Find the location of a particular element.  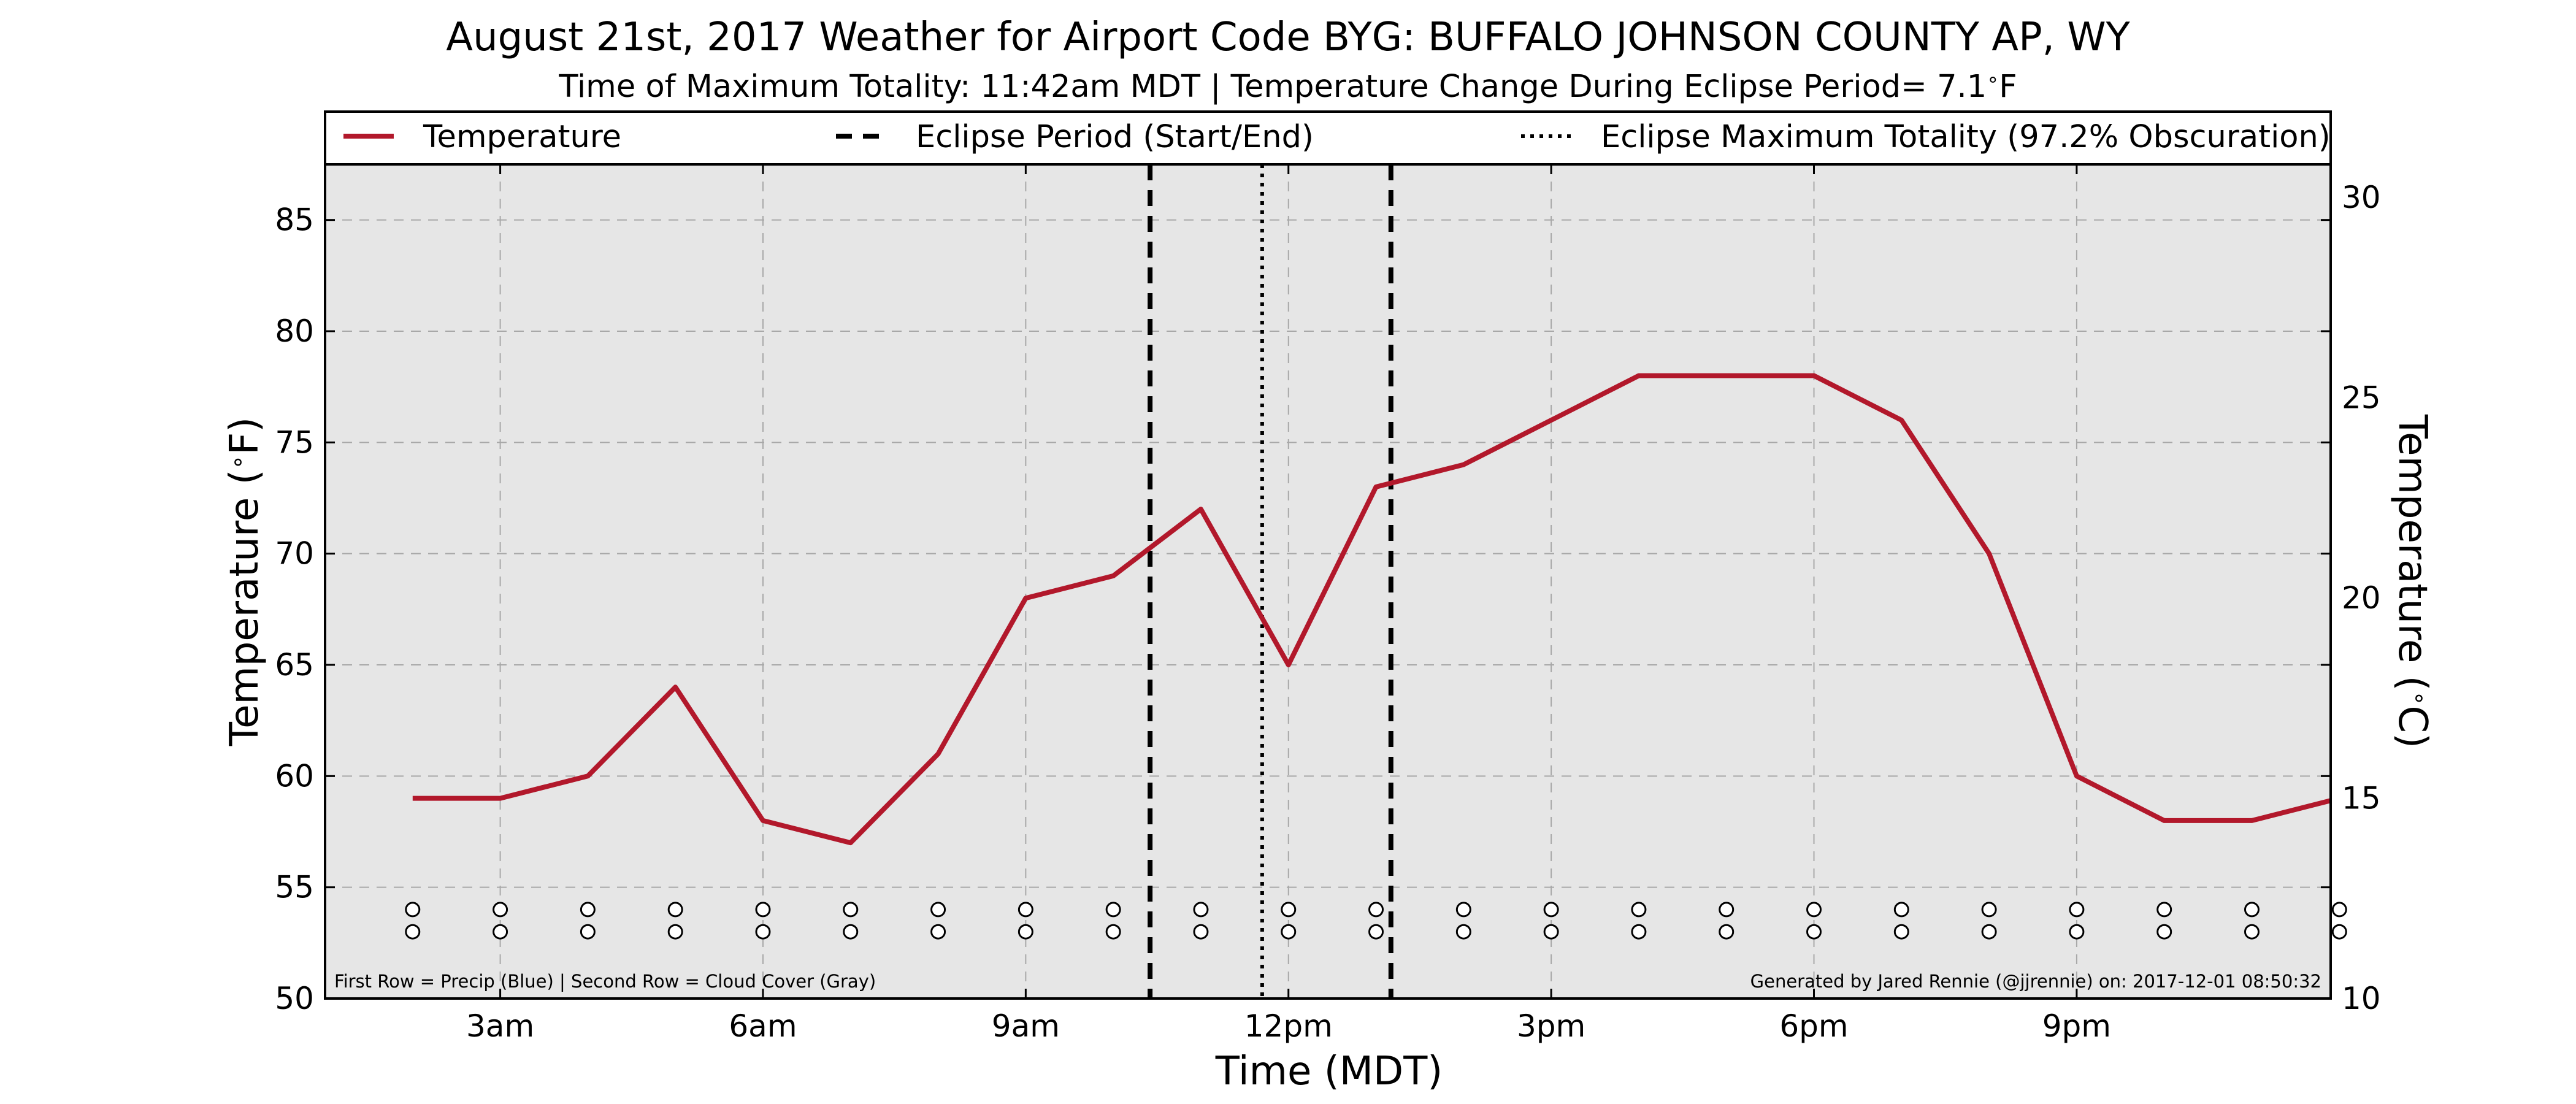

legend-eclipse-period-label: Eclipse Period (Start/End) is located at coordinates (1115, 137).